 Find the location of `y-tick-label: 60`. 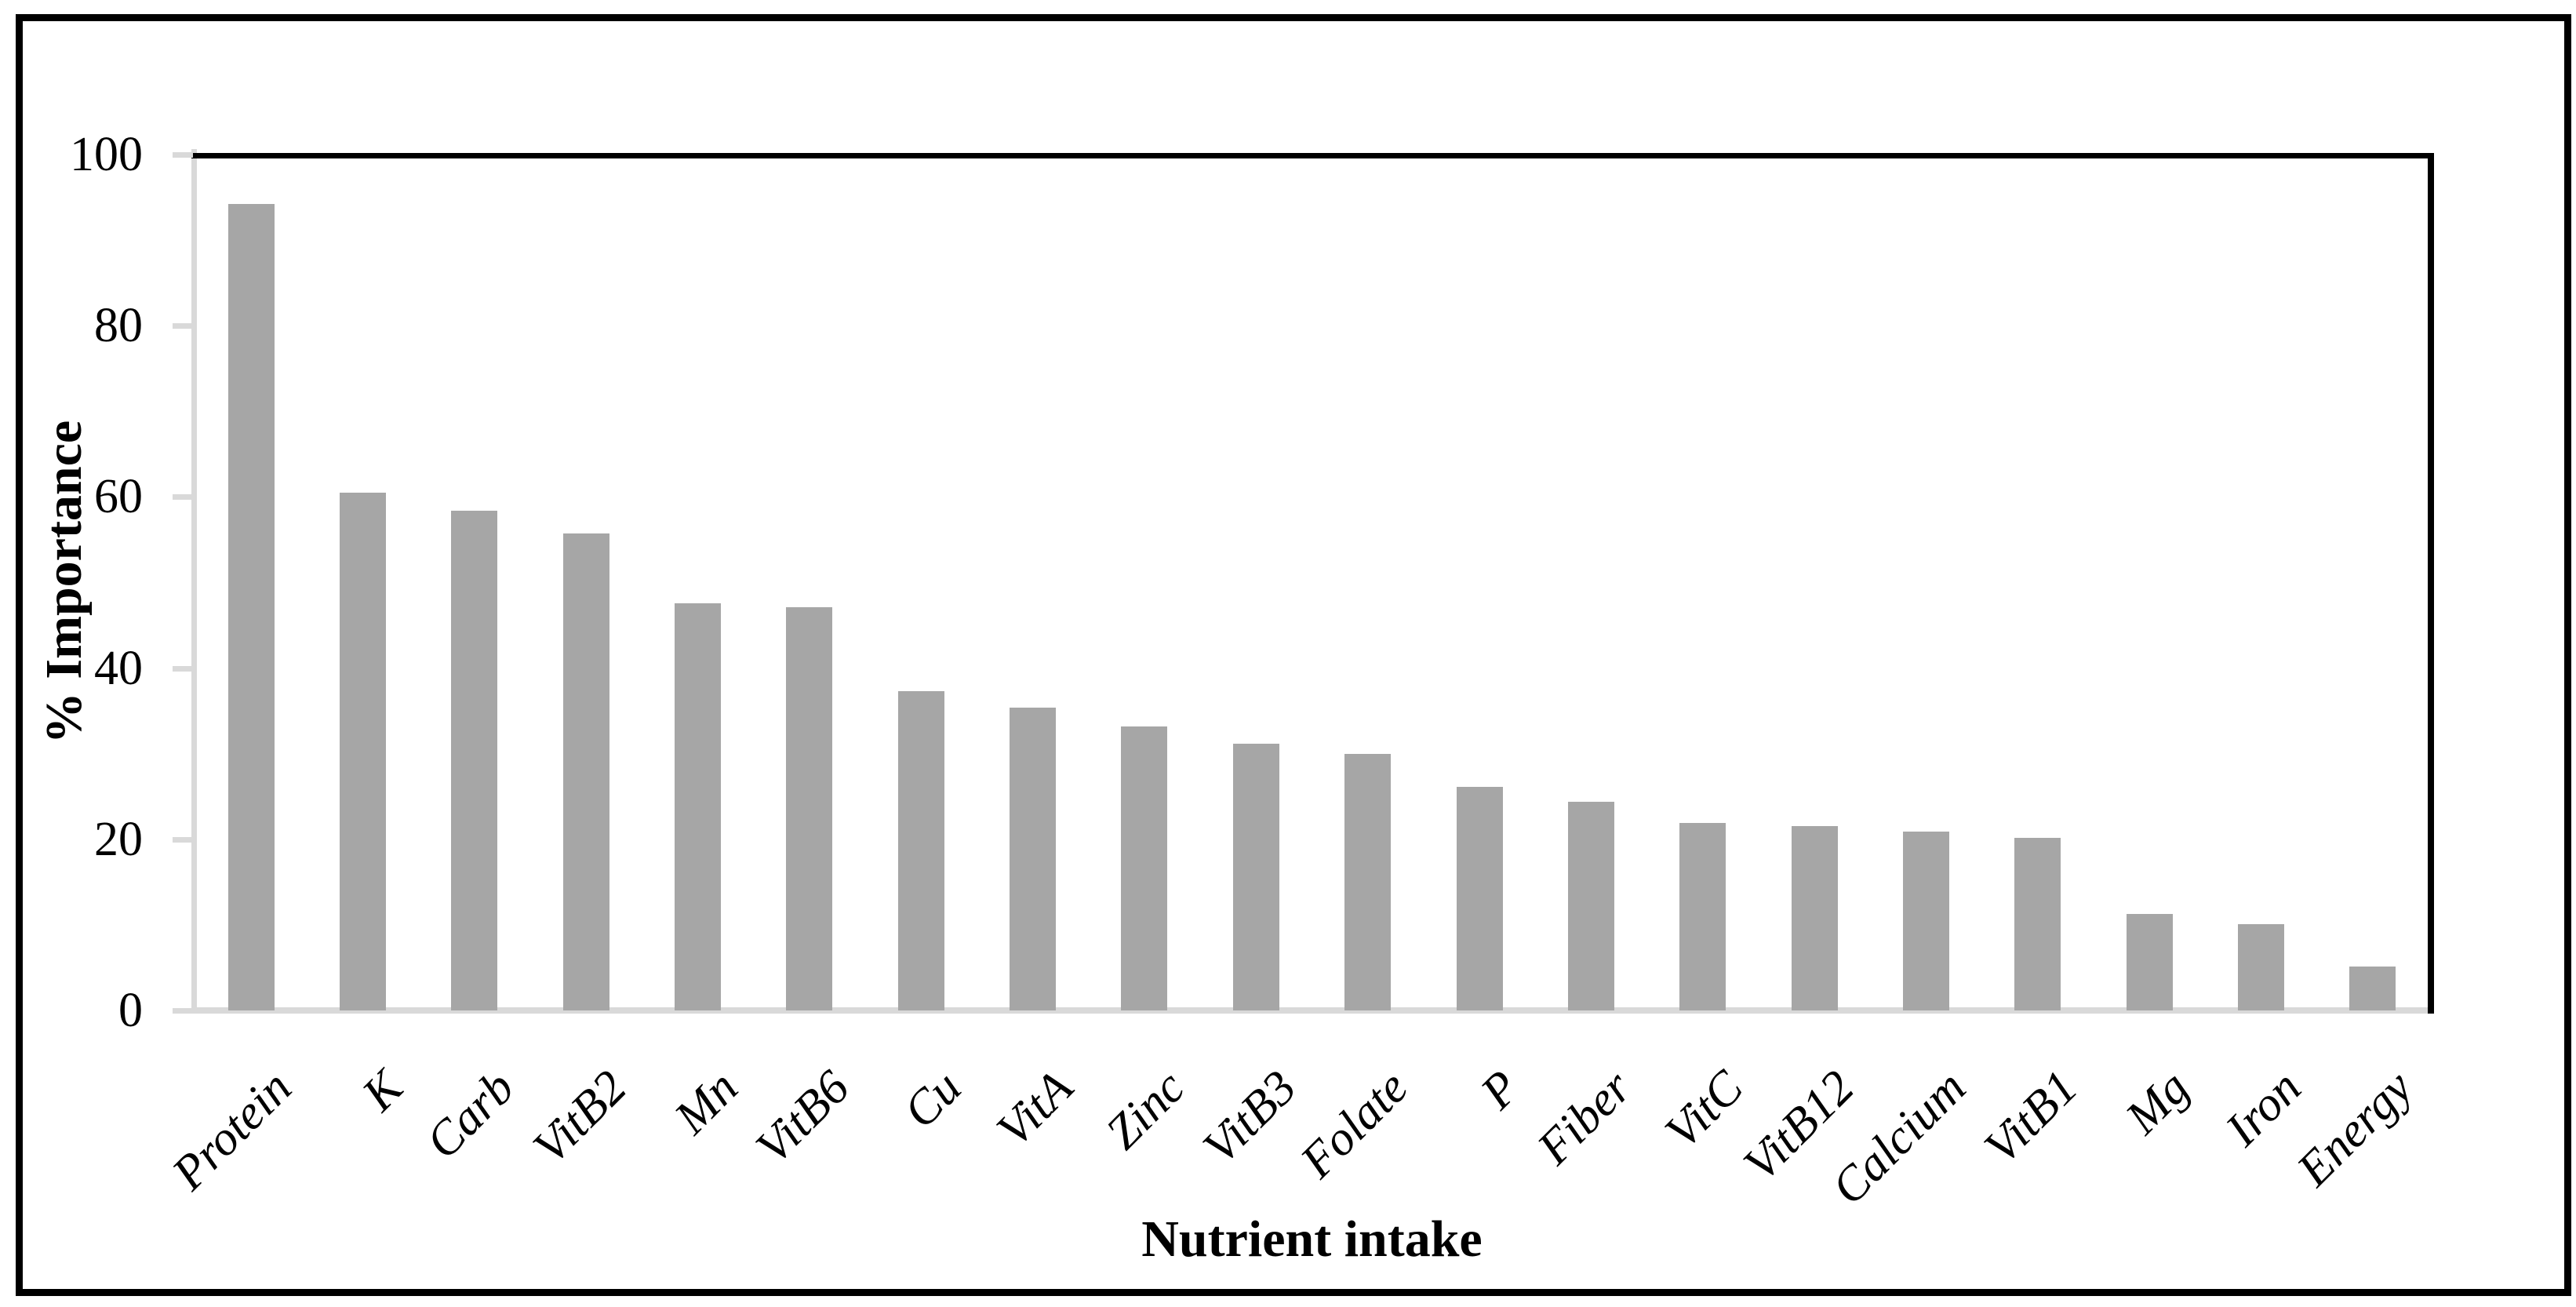

y-tick-label: 60 is located at coordinates (118, 497).